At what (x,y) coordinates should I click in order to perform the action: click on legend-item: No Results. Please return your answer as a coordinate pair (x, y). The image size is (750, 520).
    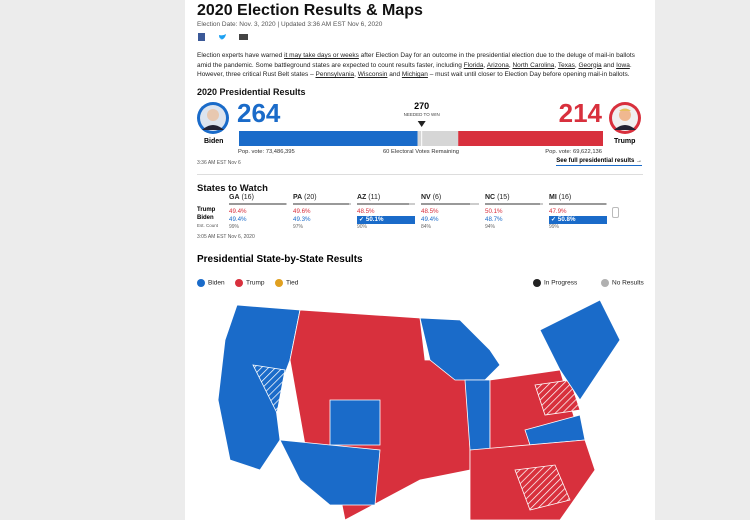
    Looking at the image, I should click on (622, 283).